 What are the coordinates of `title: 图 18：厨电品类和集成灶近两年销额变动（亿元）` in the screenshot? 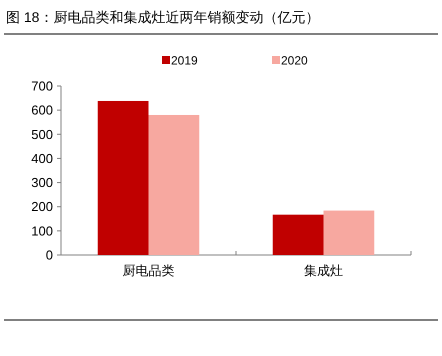 It's located at (163, 17).